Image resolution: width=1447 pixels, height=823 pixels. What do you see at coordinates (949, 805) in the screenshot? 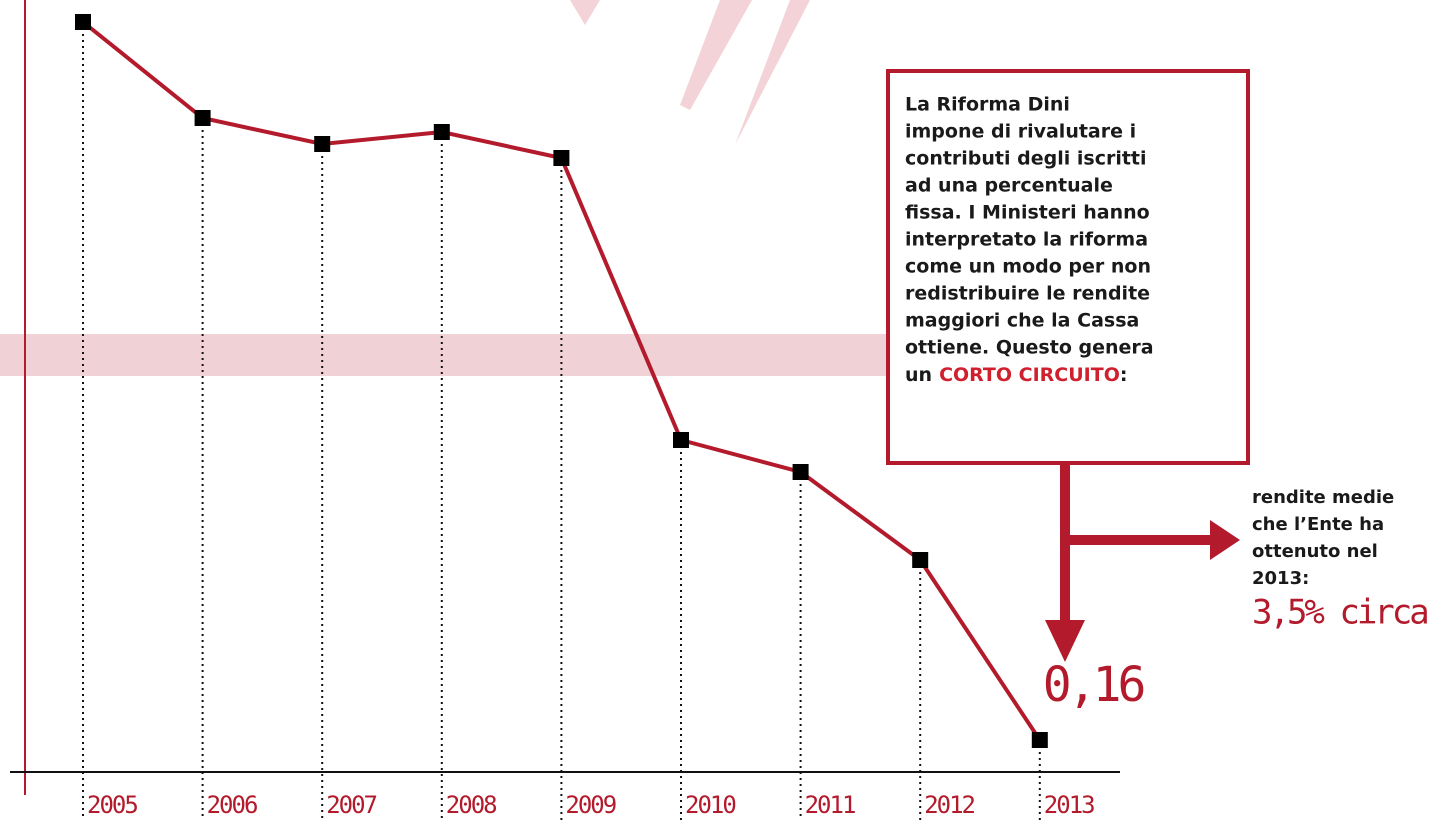
I see `x-tick-label: 2012` at bounding box center [949, 805].